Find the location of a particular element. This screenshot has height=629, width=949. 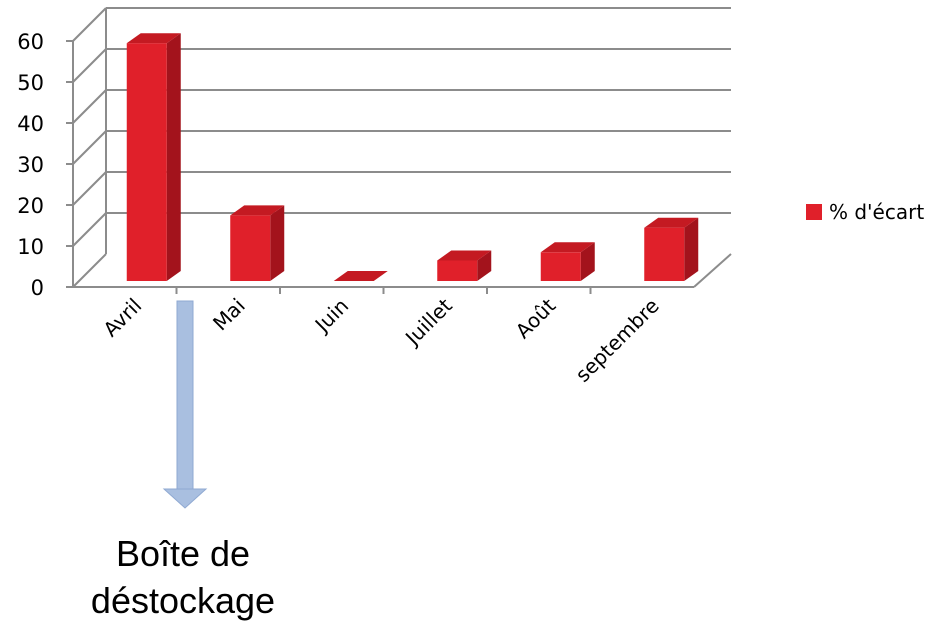

x-tick-label: Juin is located at coordinates (331, 316).